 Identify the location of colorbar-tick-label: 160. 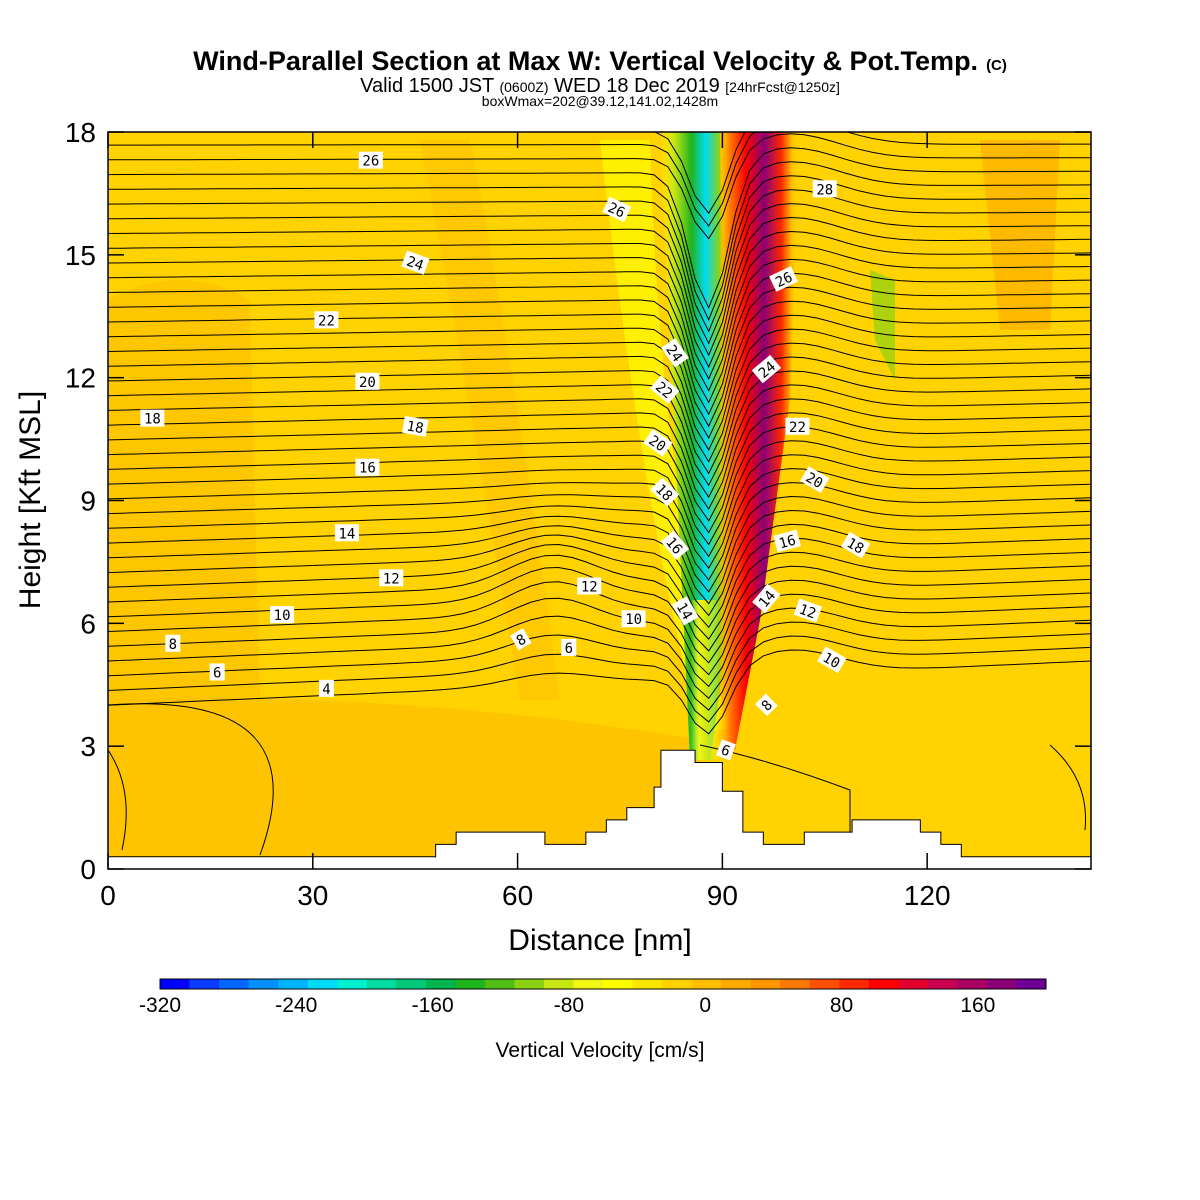
(977, 1005).